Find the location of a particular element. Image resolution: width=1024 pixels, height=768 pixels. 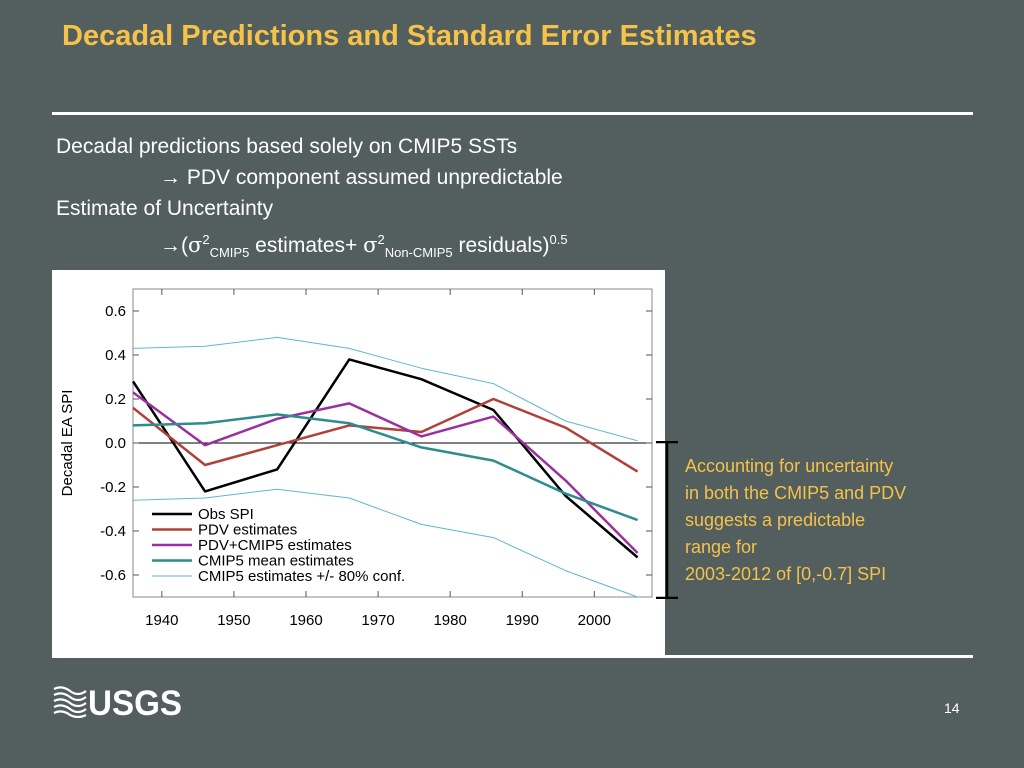

bullet-uncertainty: Estimate of Uncertainty is located at coordinates (165, 208).